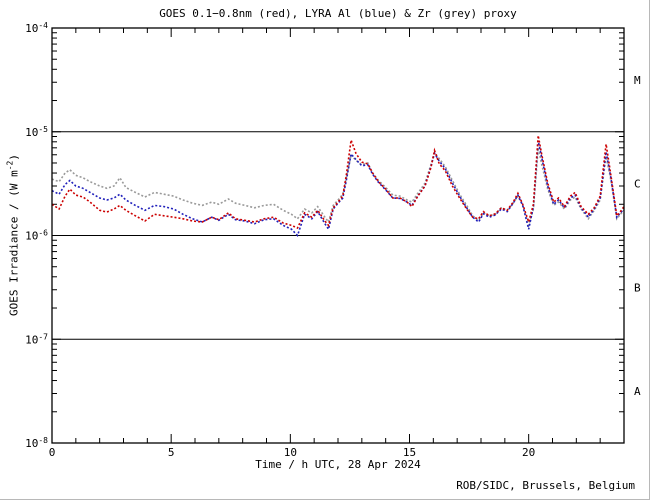  I want to click on y-tick-label: 10-4, so click(36, 28).